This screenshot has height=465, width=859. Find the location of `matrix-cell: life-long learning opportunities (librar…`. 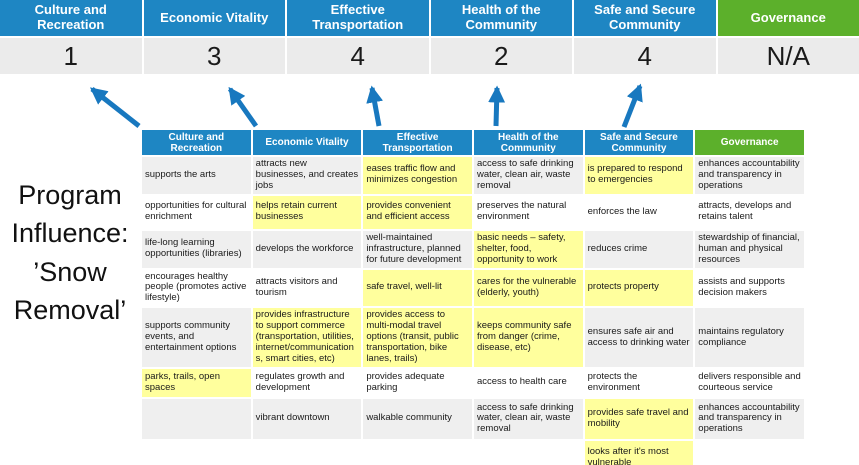

matrix-cell: life-long learning opportunities (librar… is located at coordinates (196, 249).